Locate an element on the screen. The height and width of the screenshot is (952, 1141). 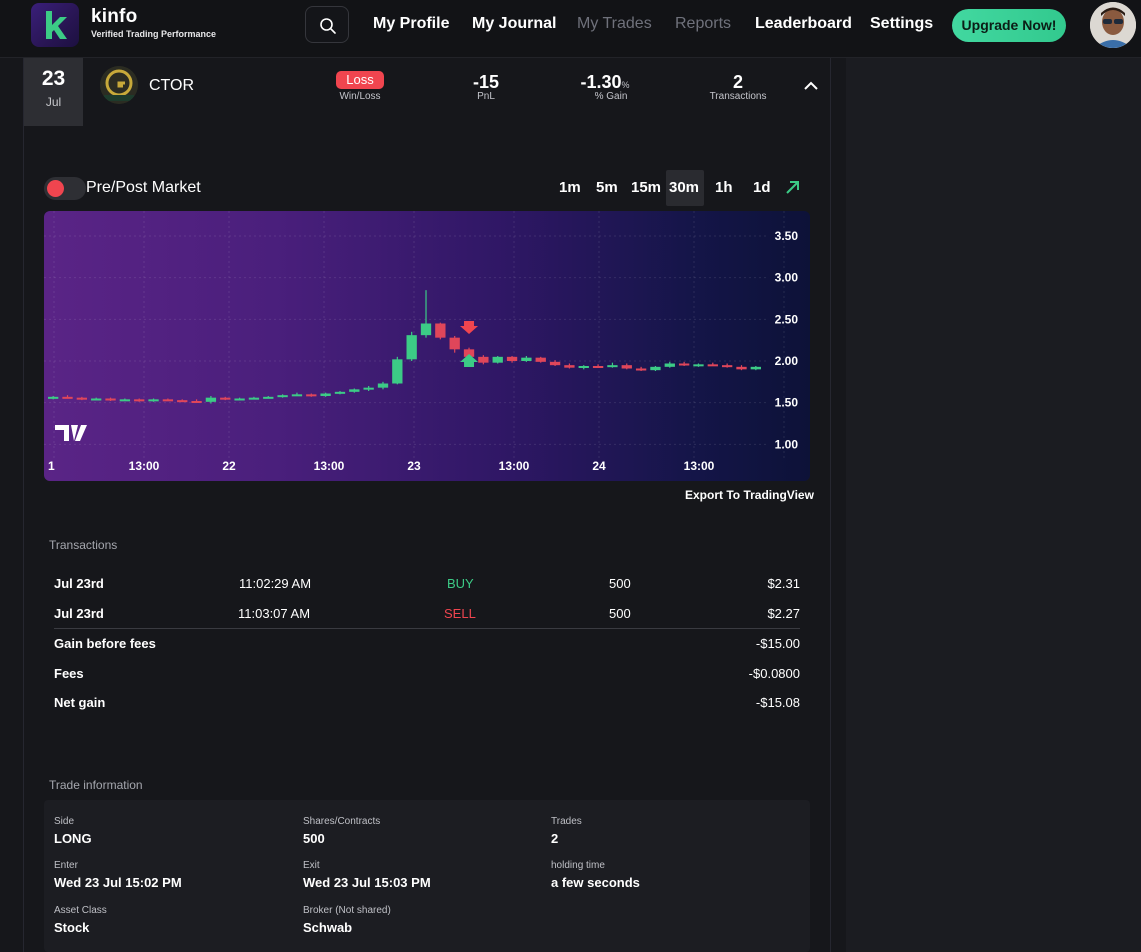
nav-reports: Reports is located at coordinates (703, 23).